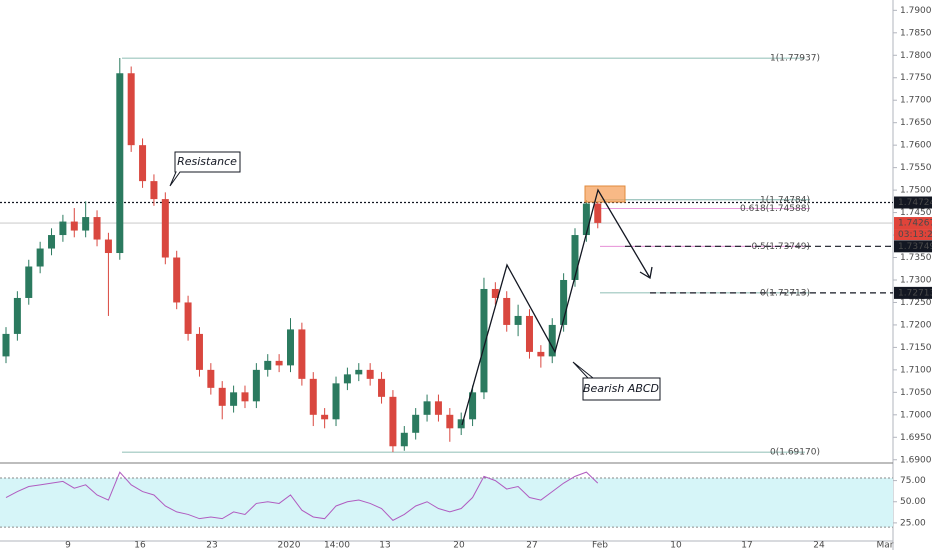  What do you see at coordinates (916, 123) in the screenshot?
I see `y-tick-label: 1.76500` at bounding box center [916, 123].